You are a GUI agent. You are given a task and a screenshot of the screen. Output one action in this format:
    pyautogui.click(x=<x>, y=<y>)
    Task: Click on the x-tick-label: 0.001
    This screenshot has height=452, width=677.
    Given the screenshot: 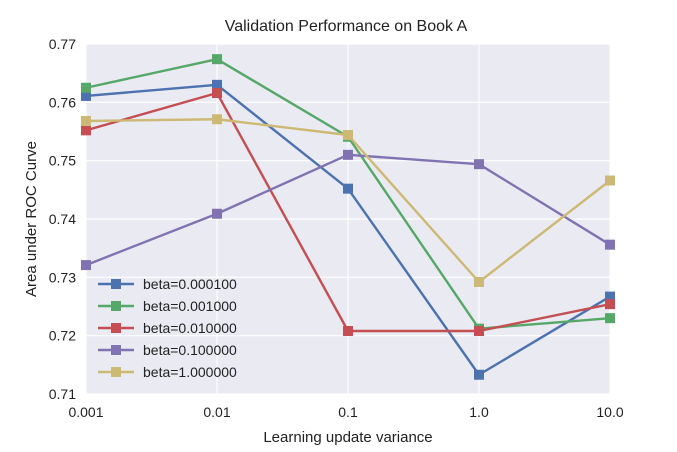 What is the action you would take?
    pyautogui.click(x=85, y=412)
    